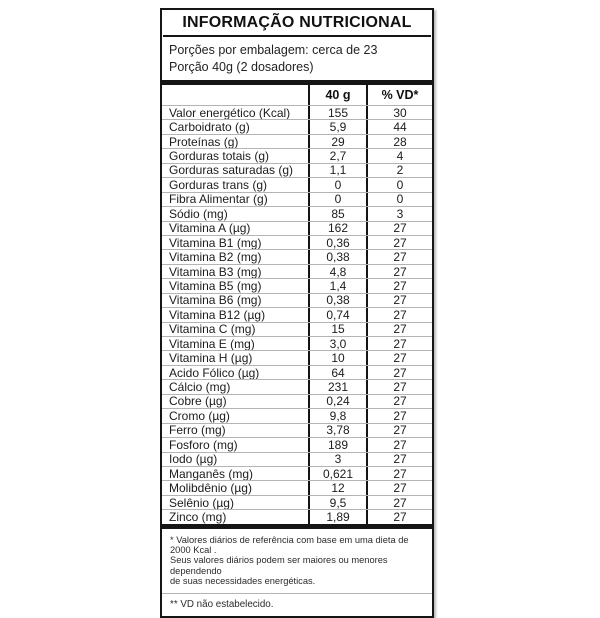  Describe the element at coordinates (243, 580) in the screenshot. I see `footnote-line-3: de suas necessidades energéticas.` at that location.